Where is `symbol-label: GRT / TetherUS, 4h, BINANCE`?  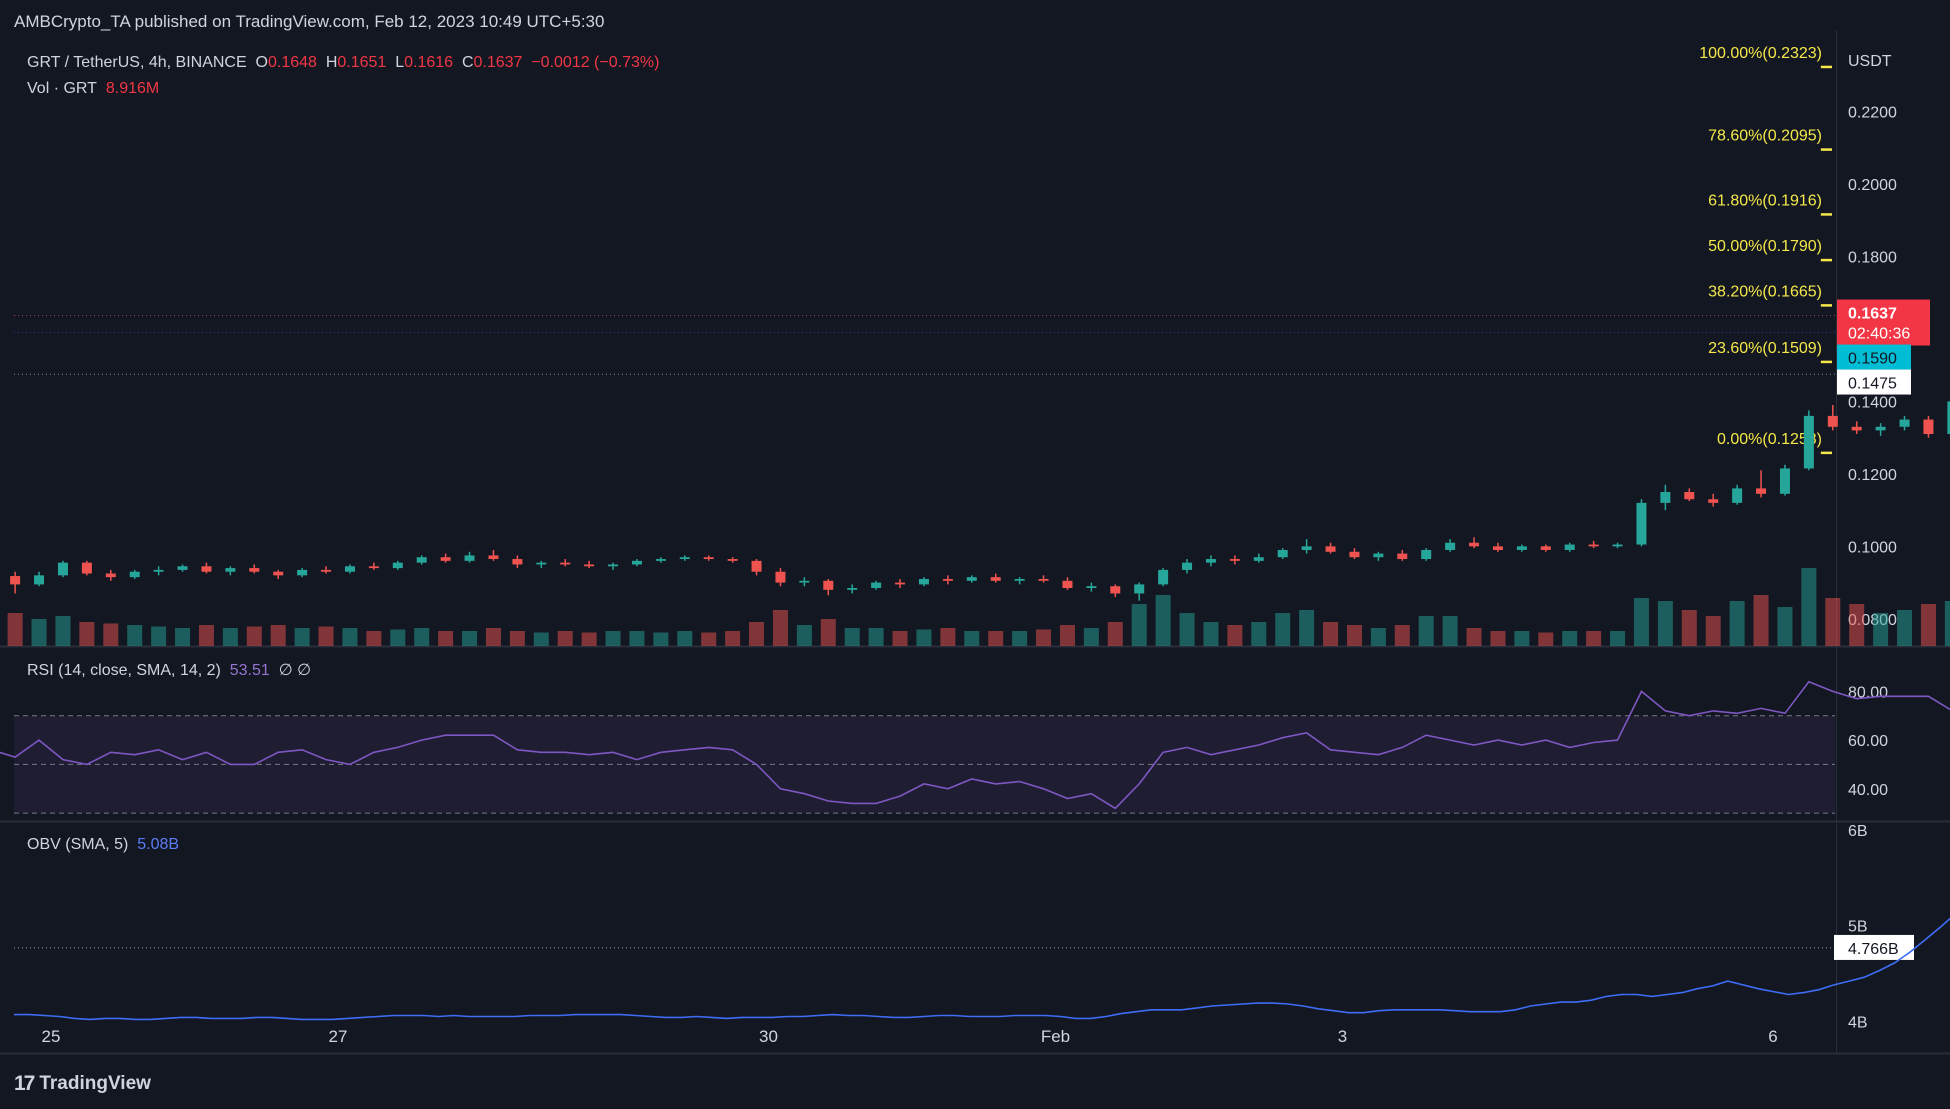 symbol-label: GRT / TetherUS, 4h, BINANCE is located at coordinates (137, 62).